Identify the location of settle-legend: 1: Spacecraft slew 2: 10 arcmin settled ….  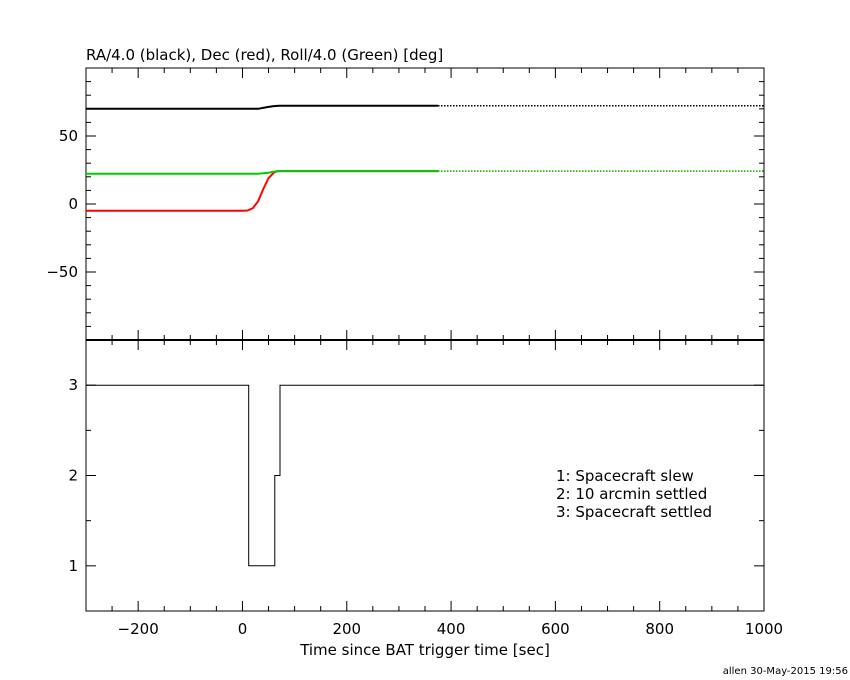
(634, 494).